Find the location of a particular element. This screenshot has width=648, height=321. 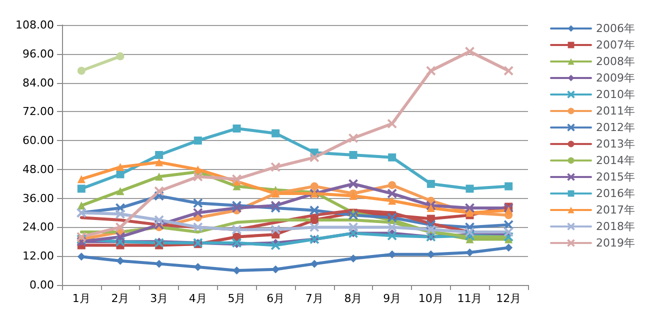

legend-label: 2010年 is located at coordinates (616, 94).